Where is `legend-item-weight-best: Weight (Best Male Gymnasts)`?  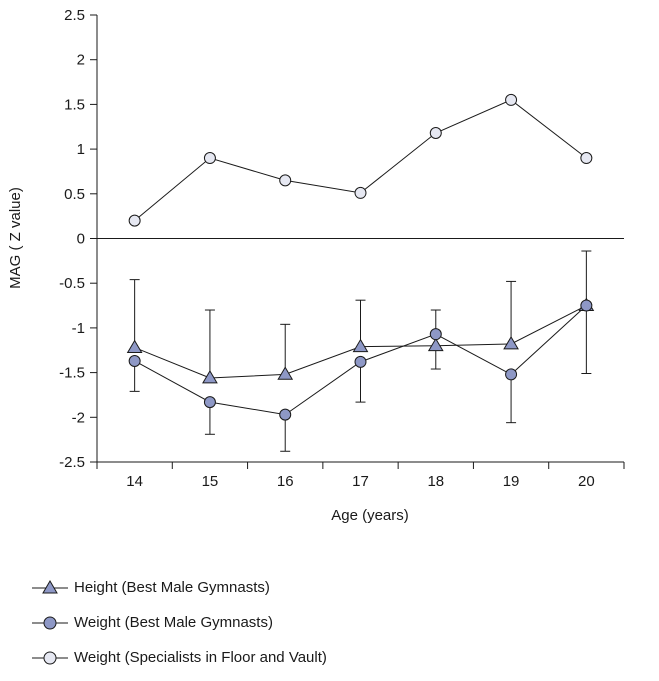 legend-item-weight-best: Weight (Best Male Gymnasts) is located at coordinates (178, 622).